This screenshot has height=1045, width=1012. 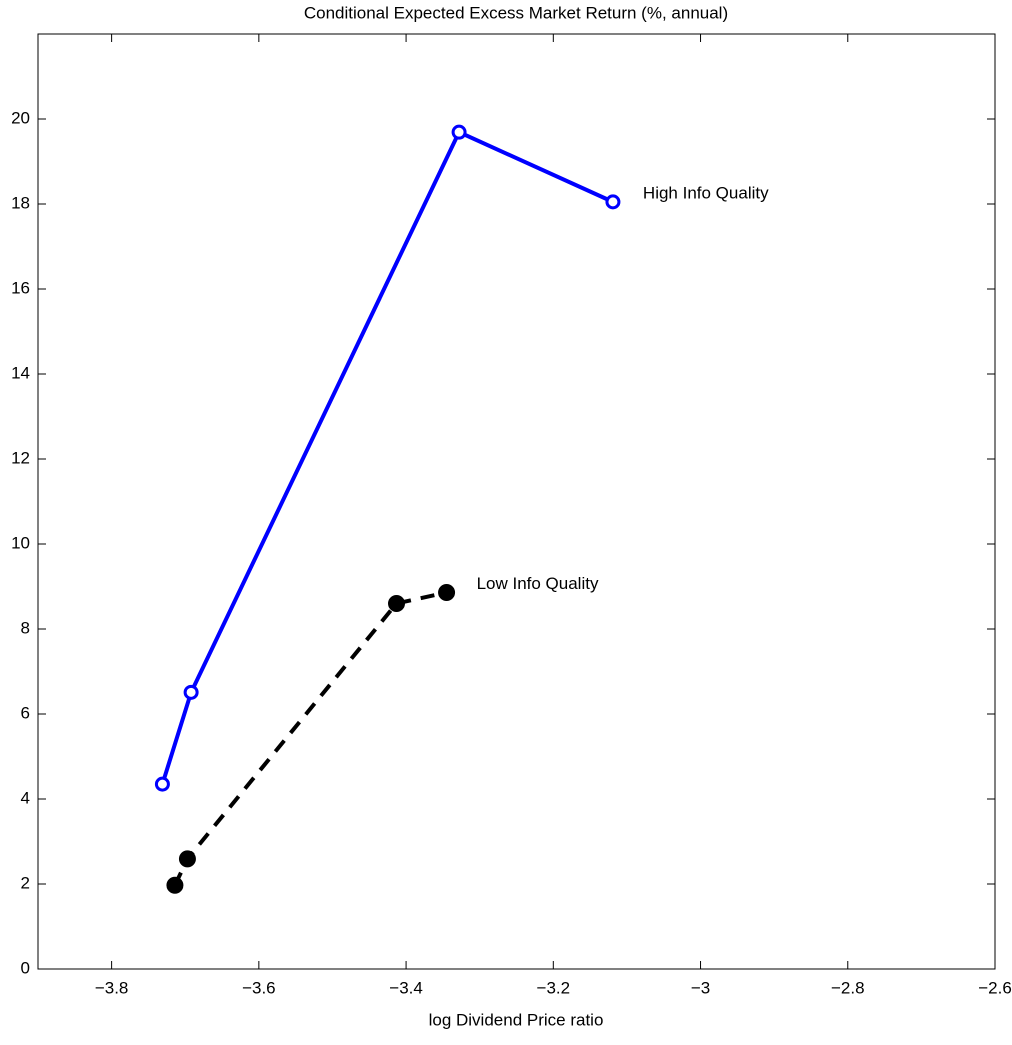 What do you see at coordinates (112, 987) in the screenshot?
I see `x-tick-label: −3.8` at bounding box center [112, 987].